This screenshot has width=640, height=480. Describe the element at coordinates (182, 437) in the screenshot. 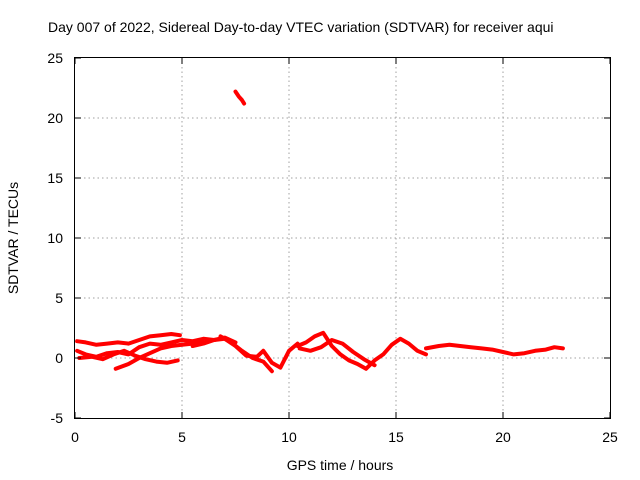

I see `x-tick-label: 5` at that location.